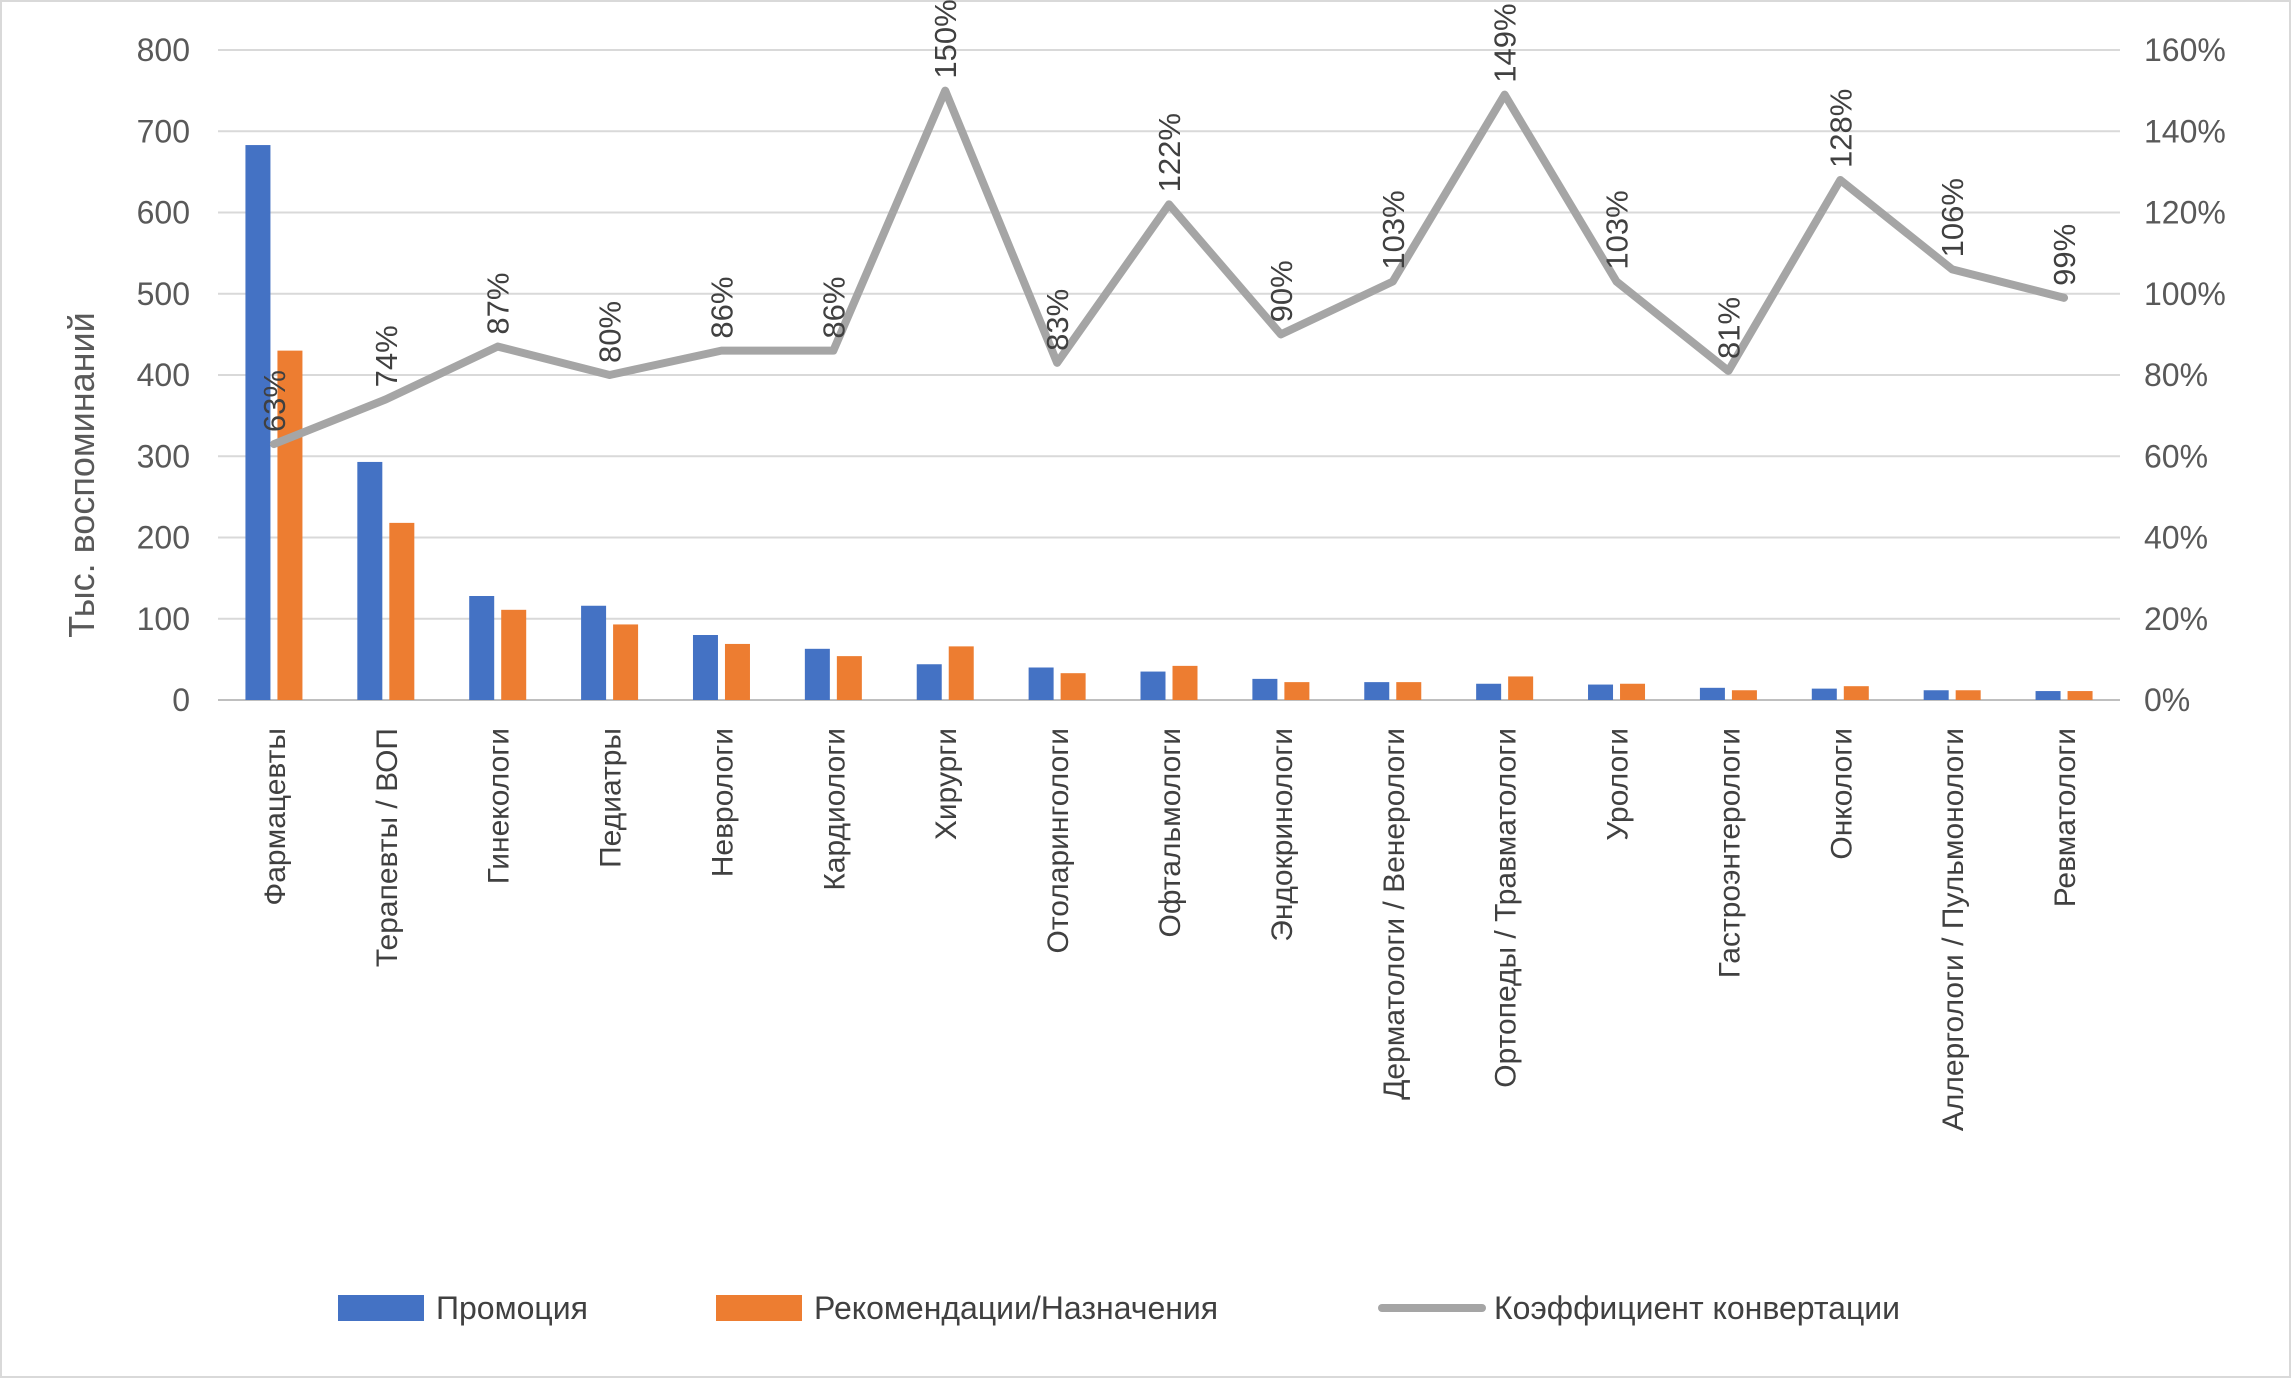 The height and width of the screenshot is (1378, 2291). What do you see at coordinates (163, 538) in the screenshot?
I see `y-tick-label: 200` at bounding box center [163, 538].